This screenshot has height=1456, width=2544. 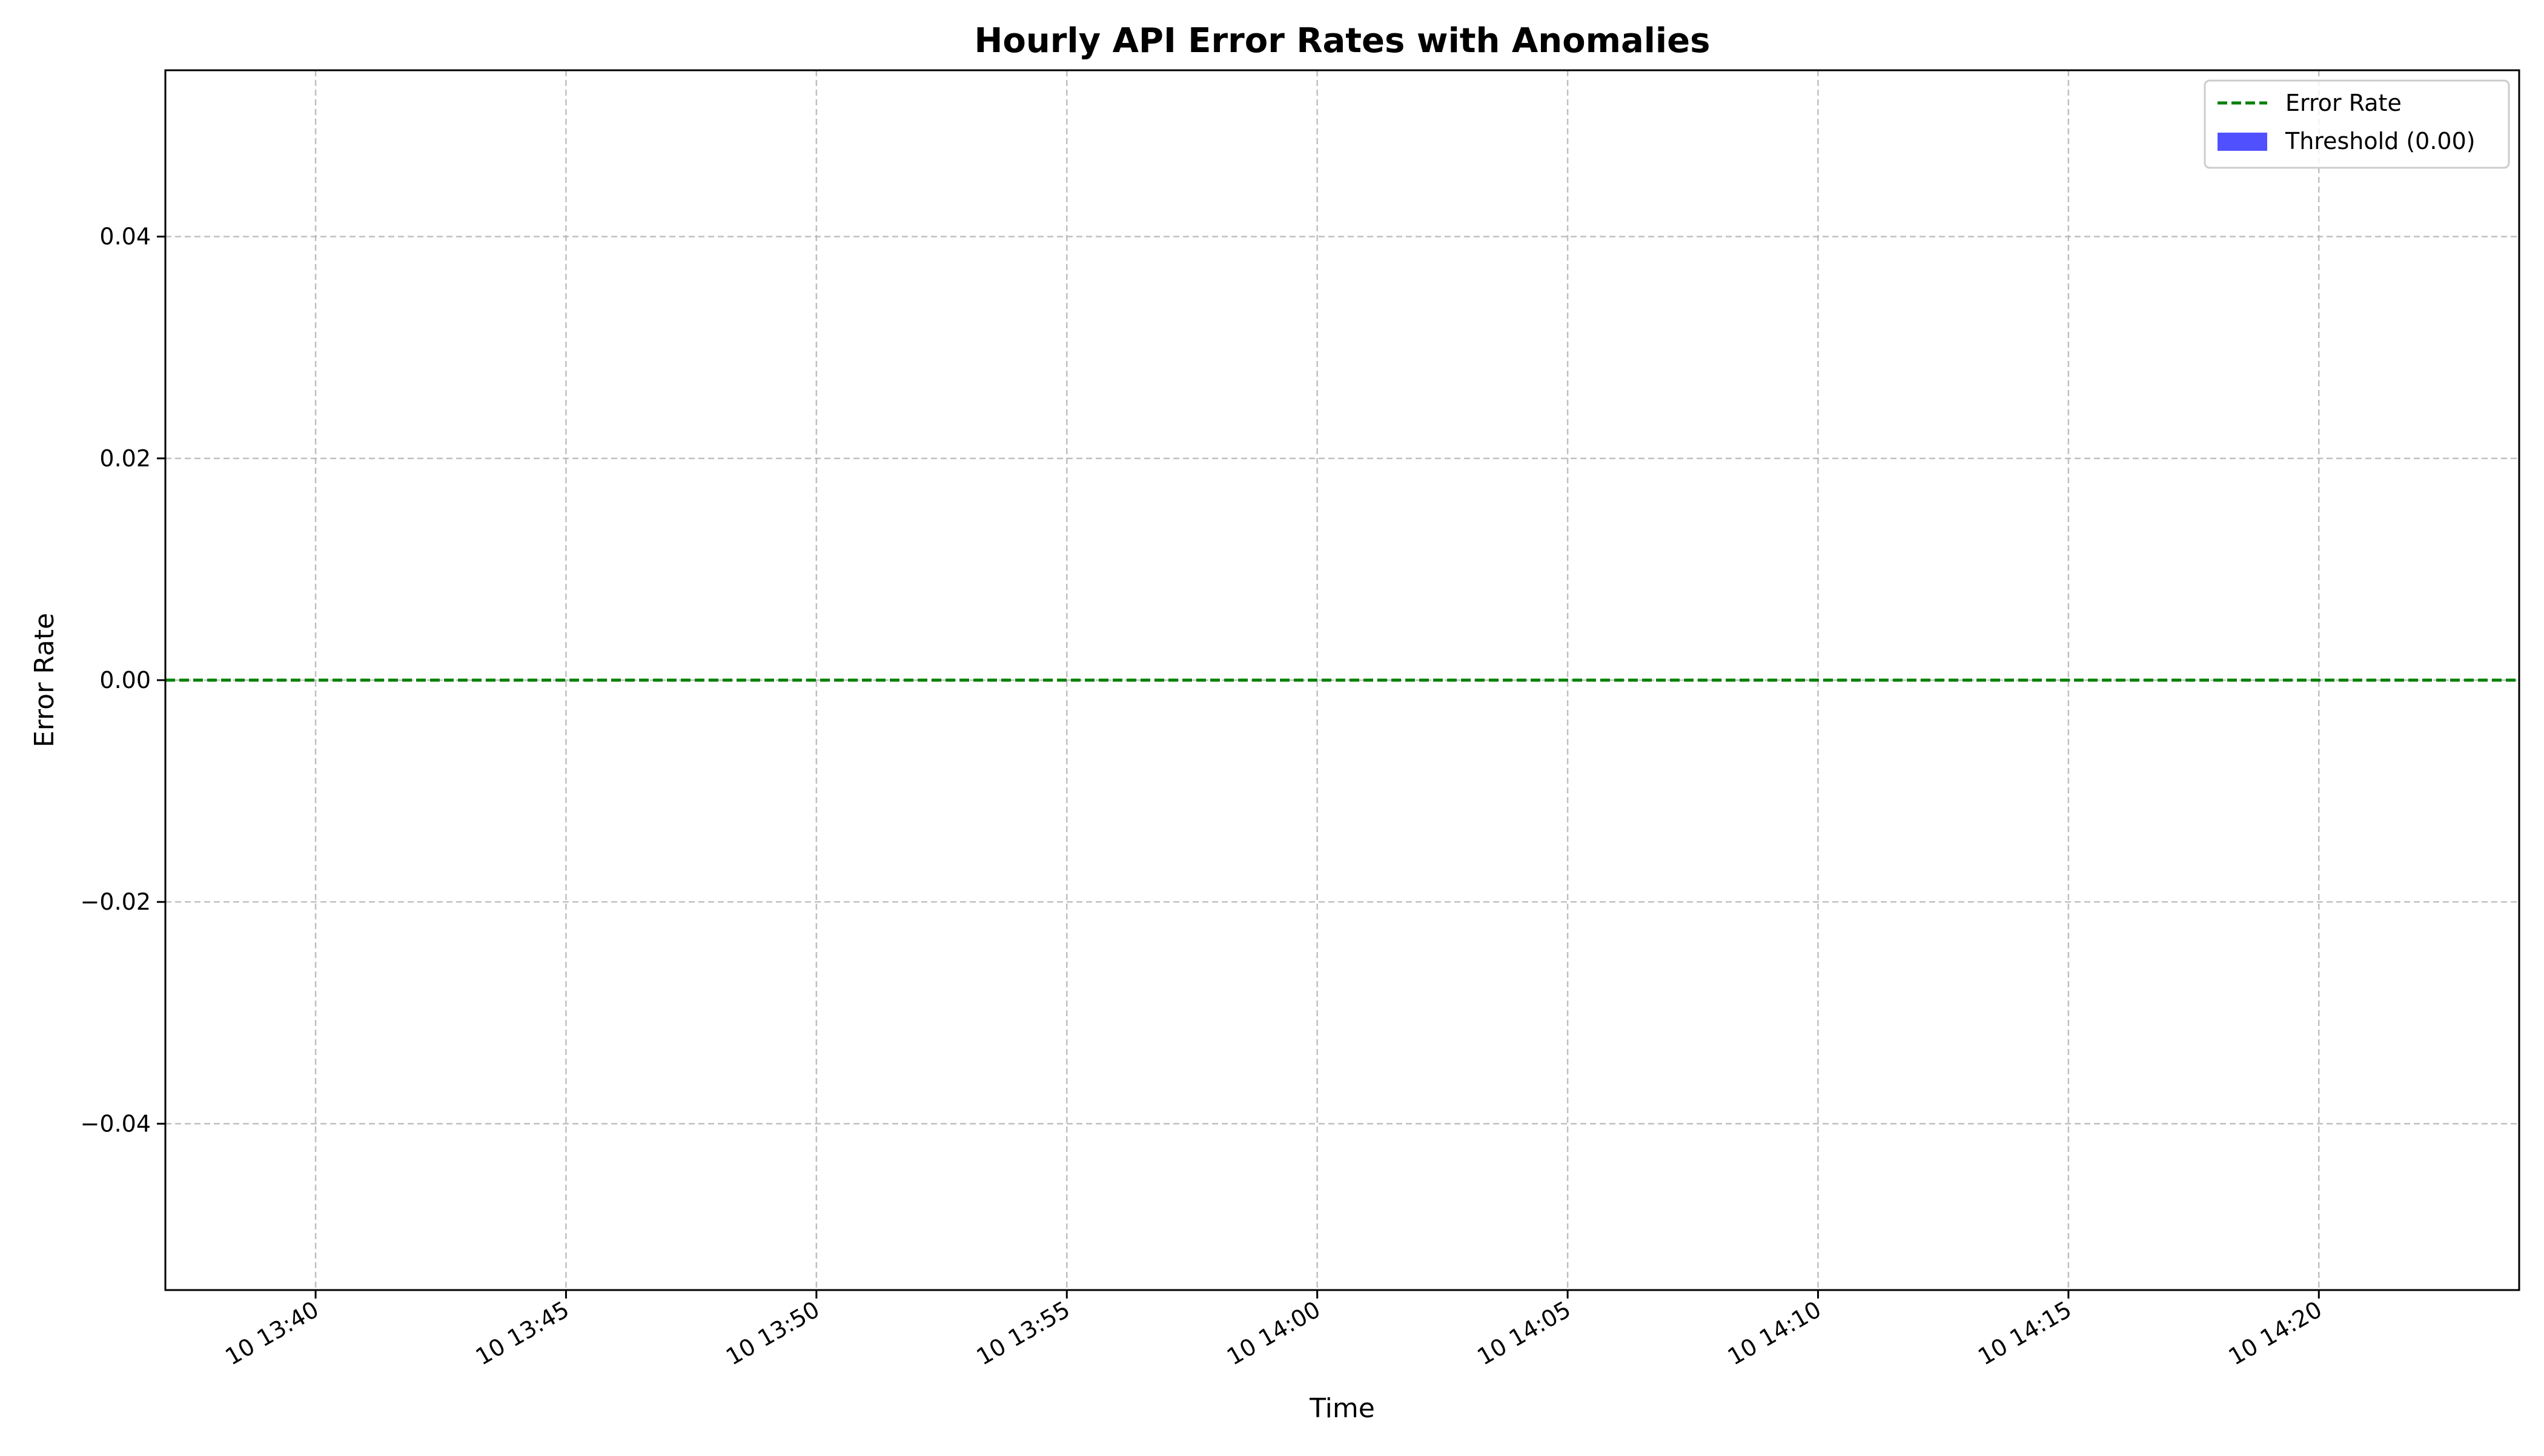 What do you see at coordinates (2380, 141) in the screenshot?
I see `legend-label-threshold: Threshold (0.00)` at bounding box center [2380, 141].